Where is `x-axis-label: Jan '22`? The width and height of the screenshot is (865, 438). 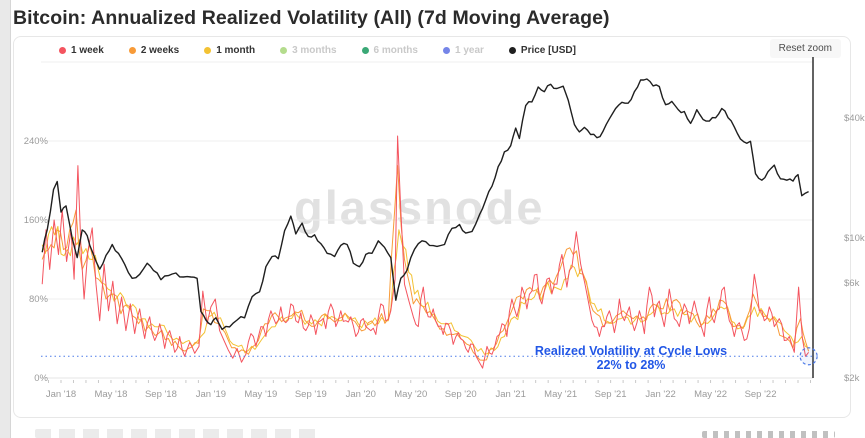
x-axis-label: Jan '22 is located at coordinates (660, 394).